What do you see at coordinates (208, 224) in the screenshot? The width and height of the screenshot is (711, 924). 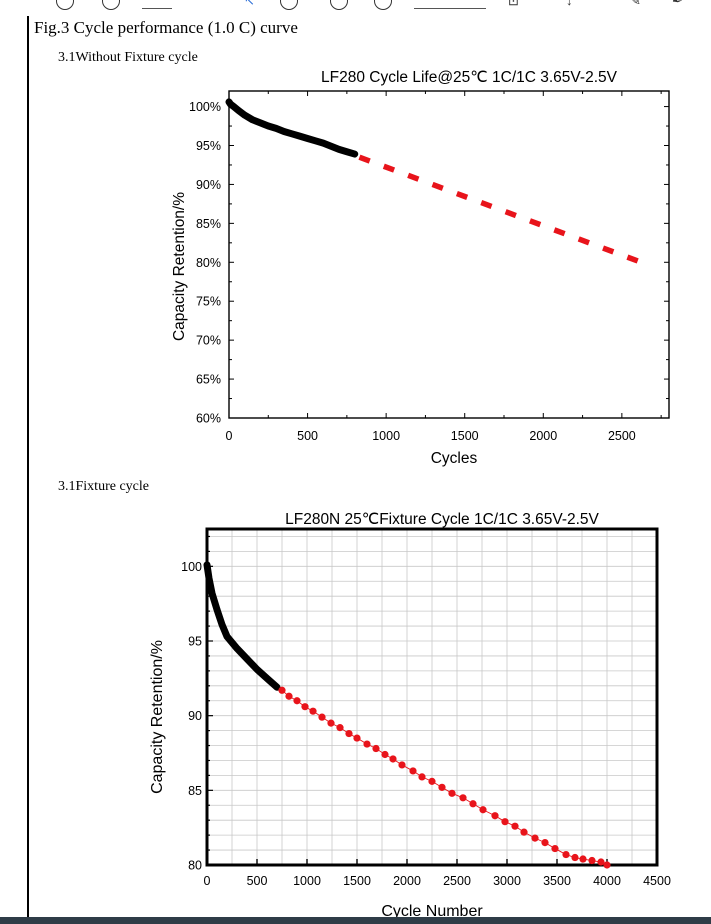 I see `y-tick-label: 85%` at bounding box center [208, 224].